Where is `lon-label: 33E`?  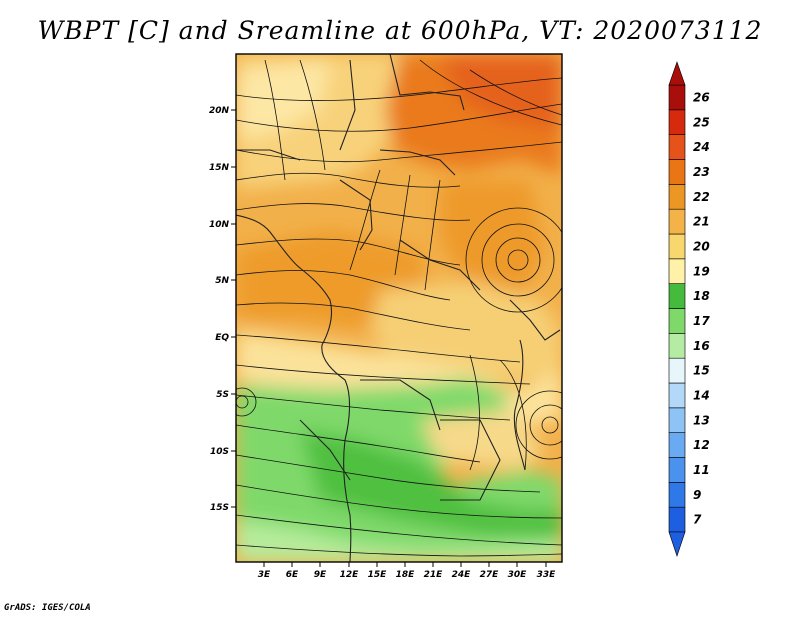
lon-label: 33E is located at coordinates (547, 575).